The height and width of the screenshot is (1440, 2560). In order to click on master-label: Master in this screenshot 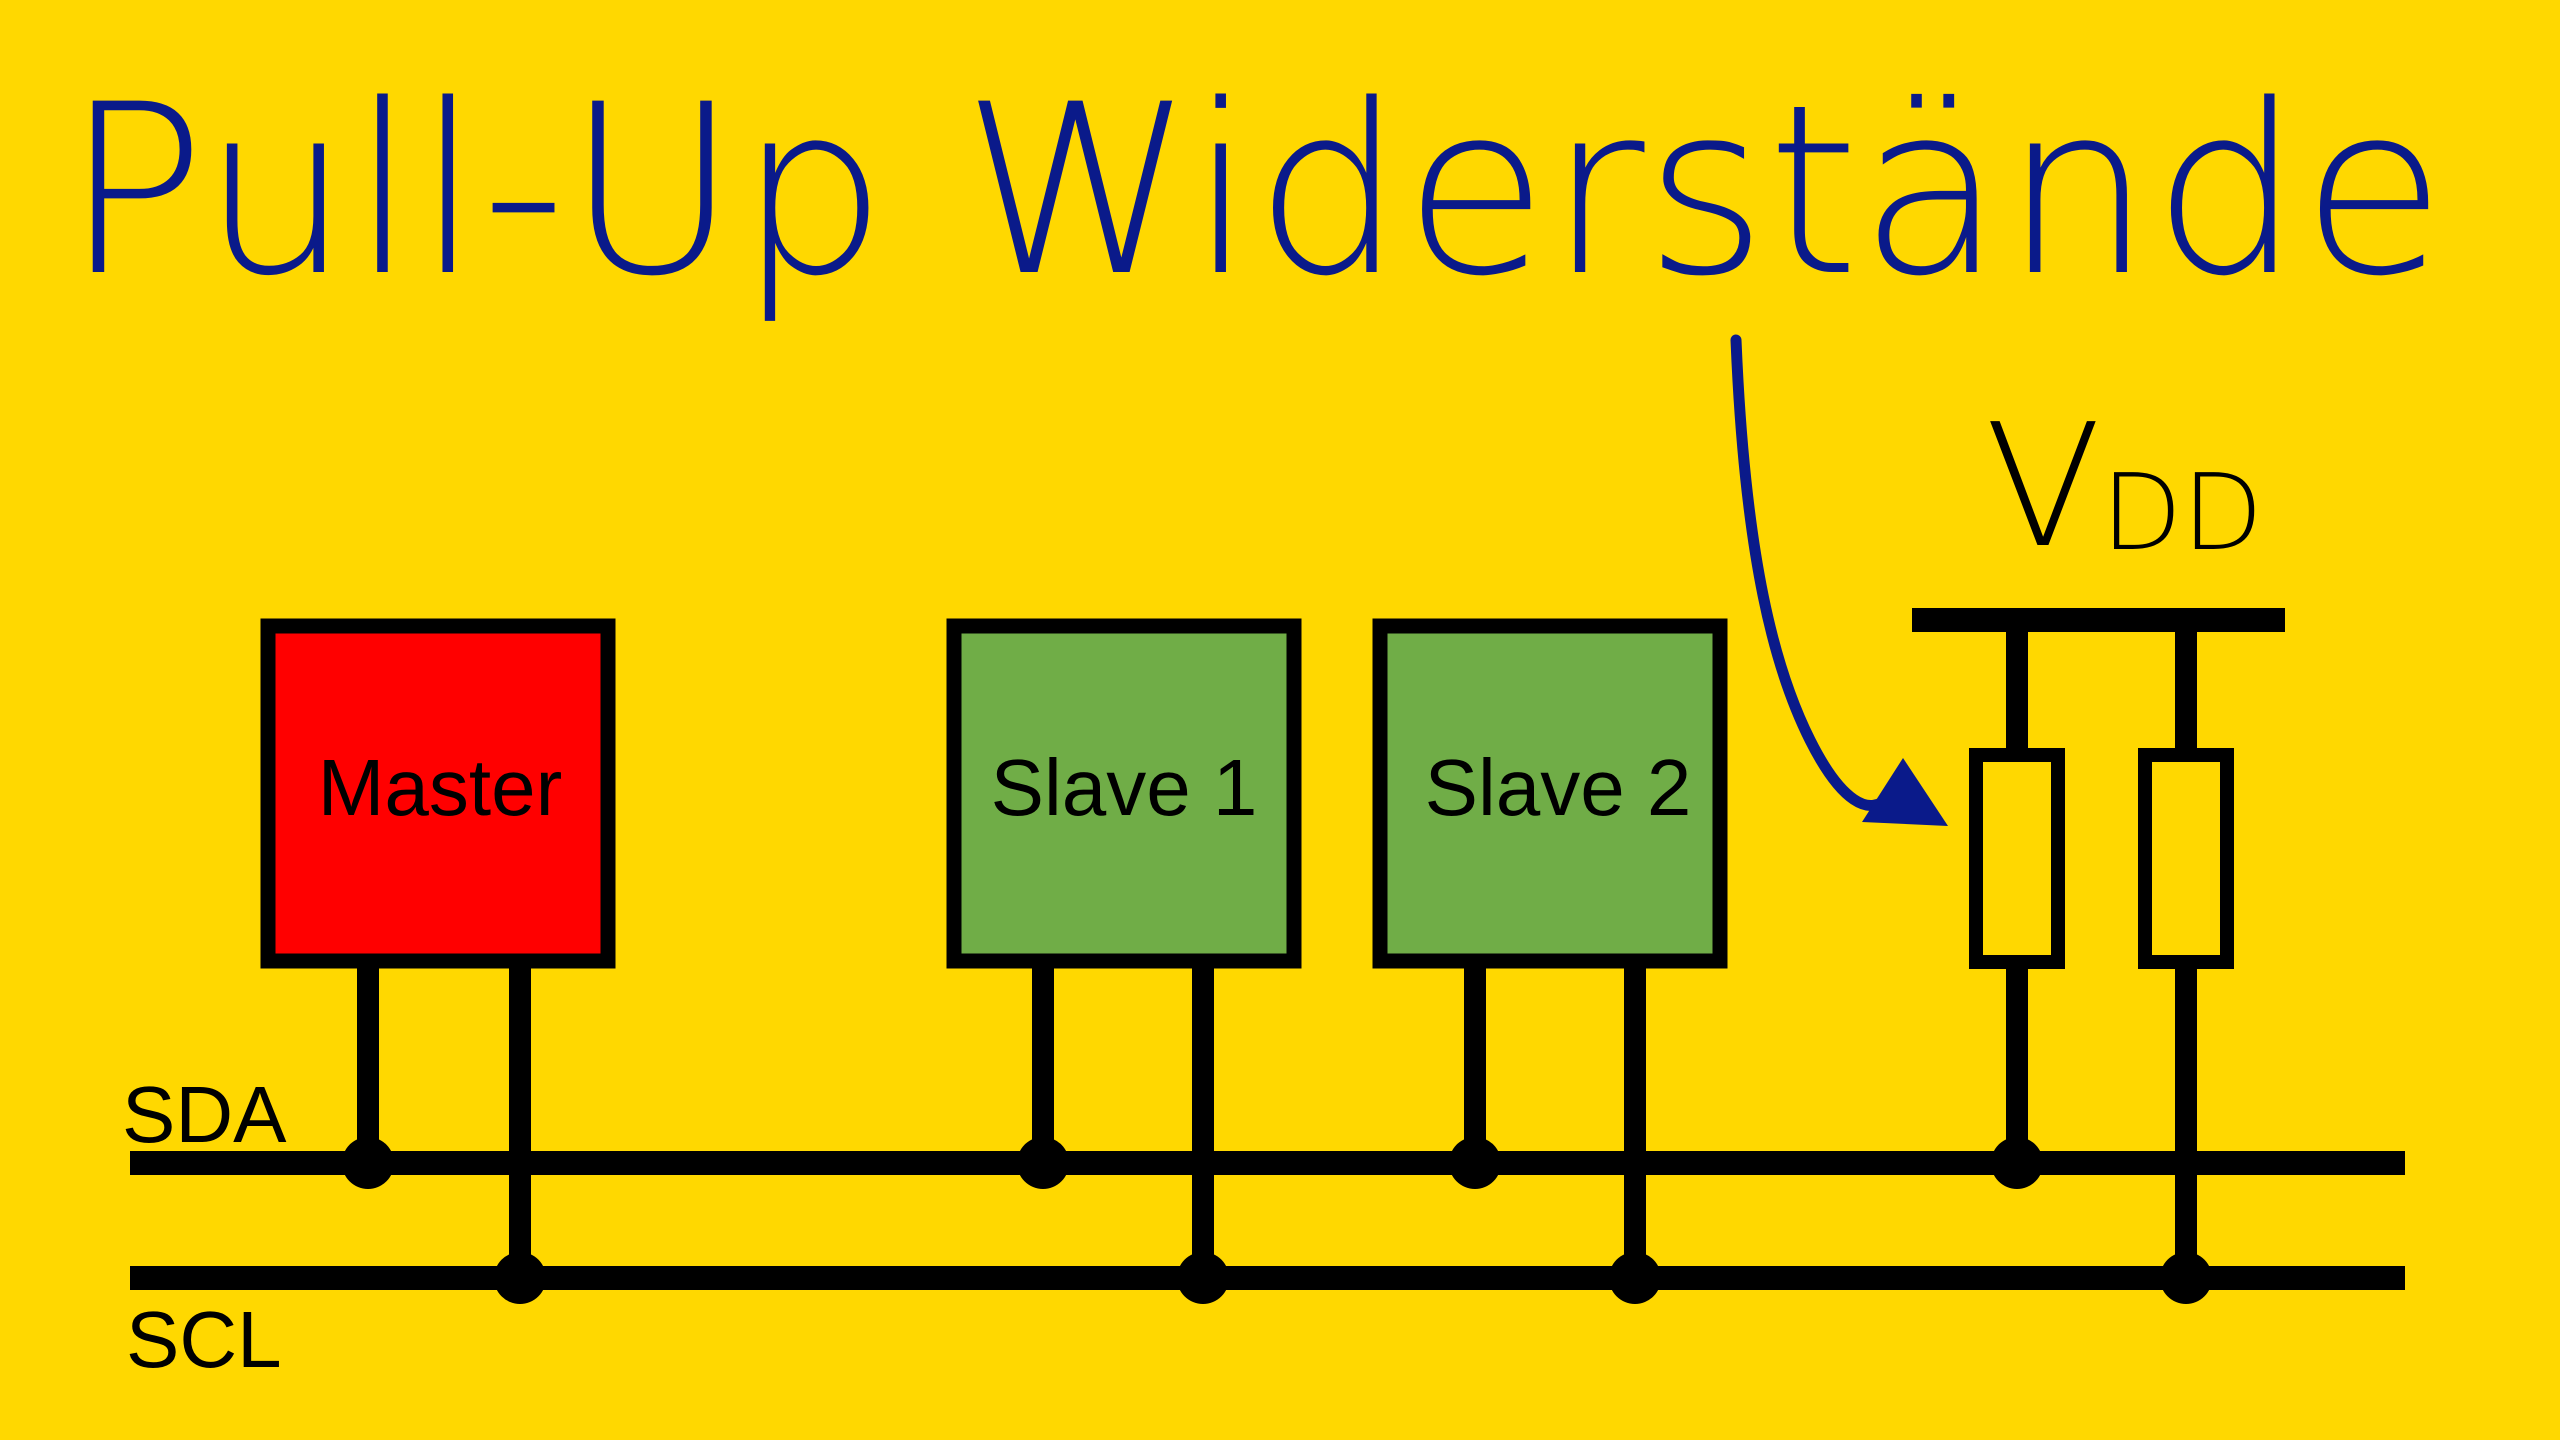, I will do `click(440, 787)`.